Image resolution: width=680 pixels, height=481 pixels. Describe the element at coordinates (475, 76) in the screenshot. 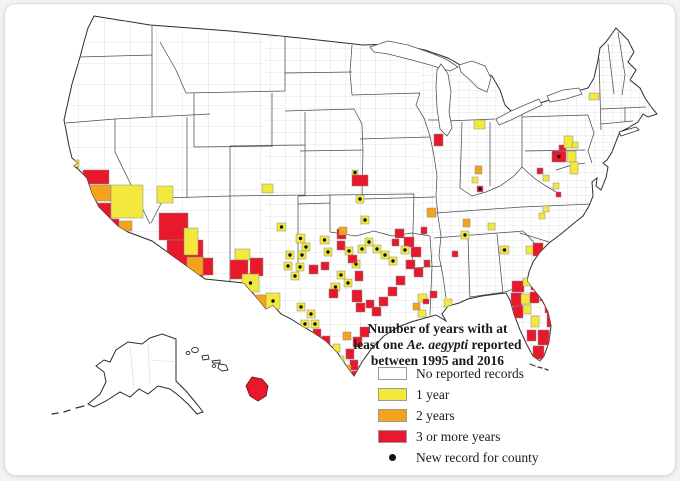

I see `lake-huron` at that location.